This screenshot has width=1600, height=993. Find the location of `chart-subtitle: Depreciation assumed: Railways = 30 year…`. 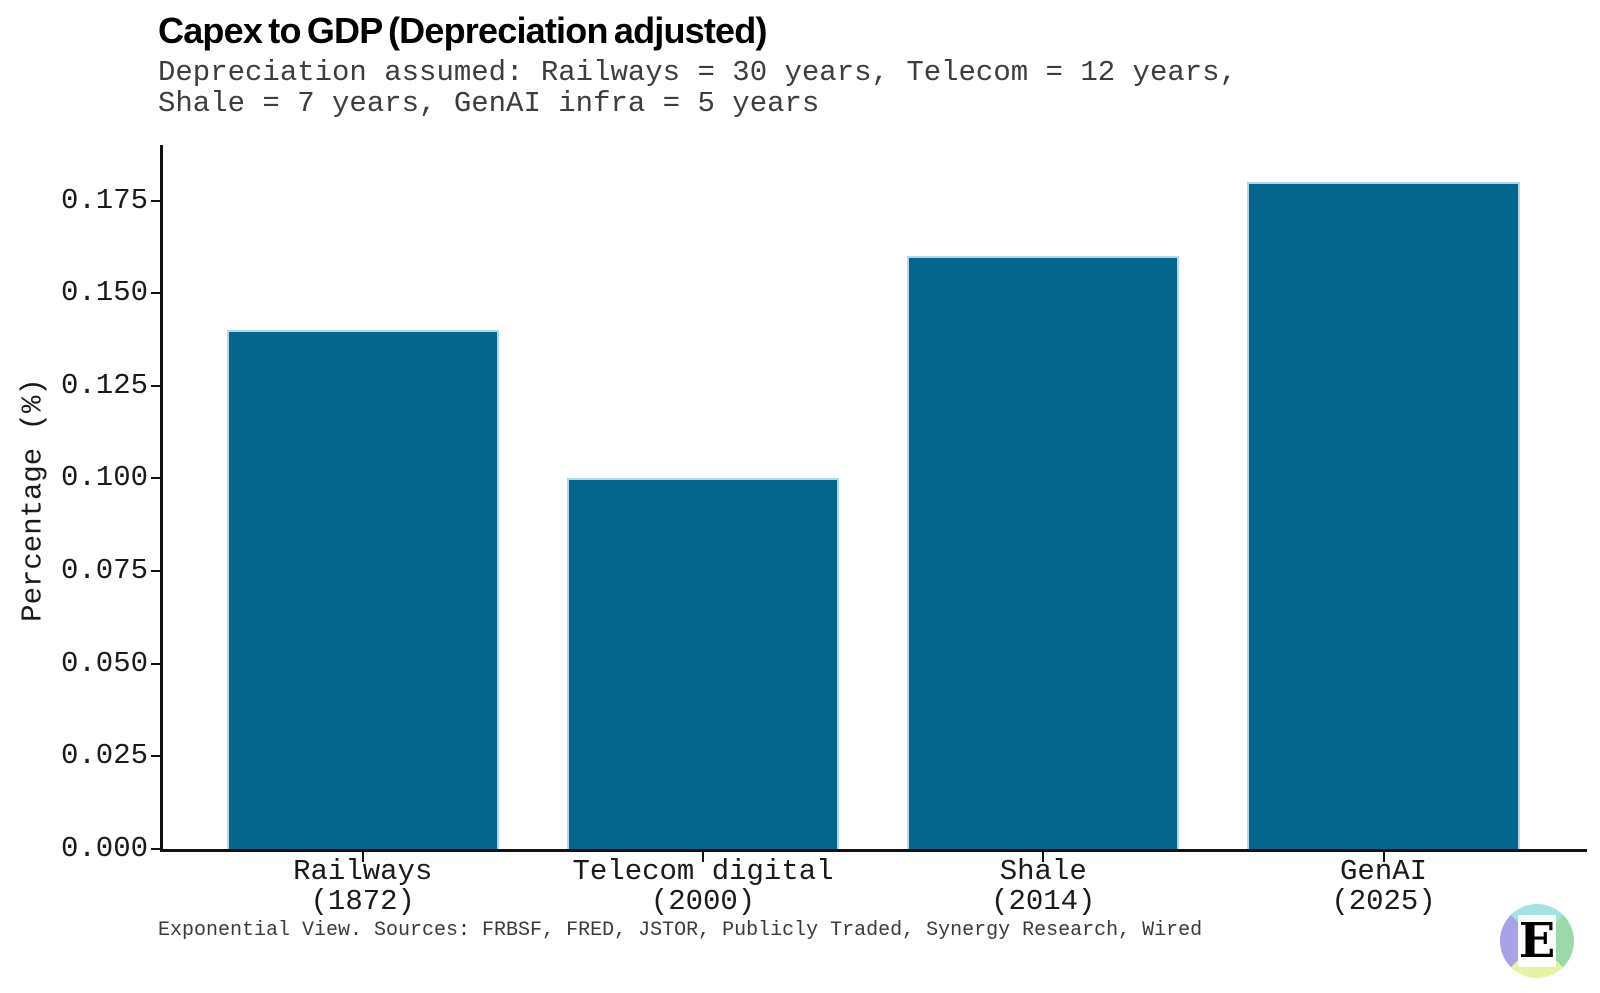

chart-subtitle: Depreciation assumed: Railways = 30 year… is located at coordinates (697, 88).